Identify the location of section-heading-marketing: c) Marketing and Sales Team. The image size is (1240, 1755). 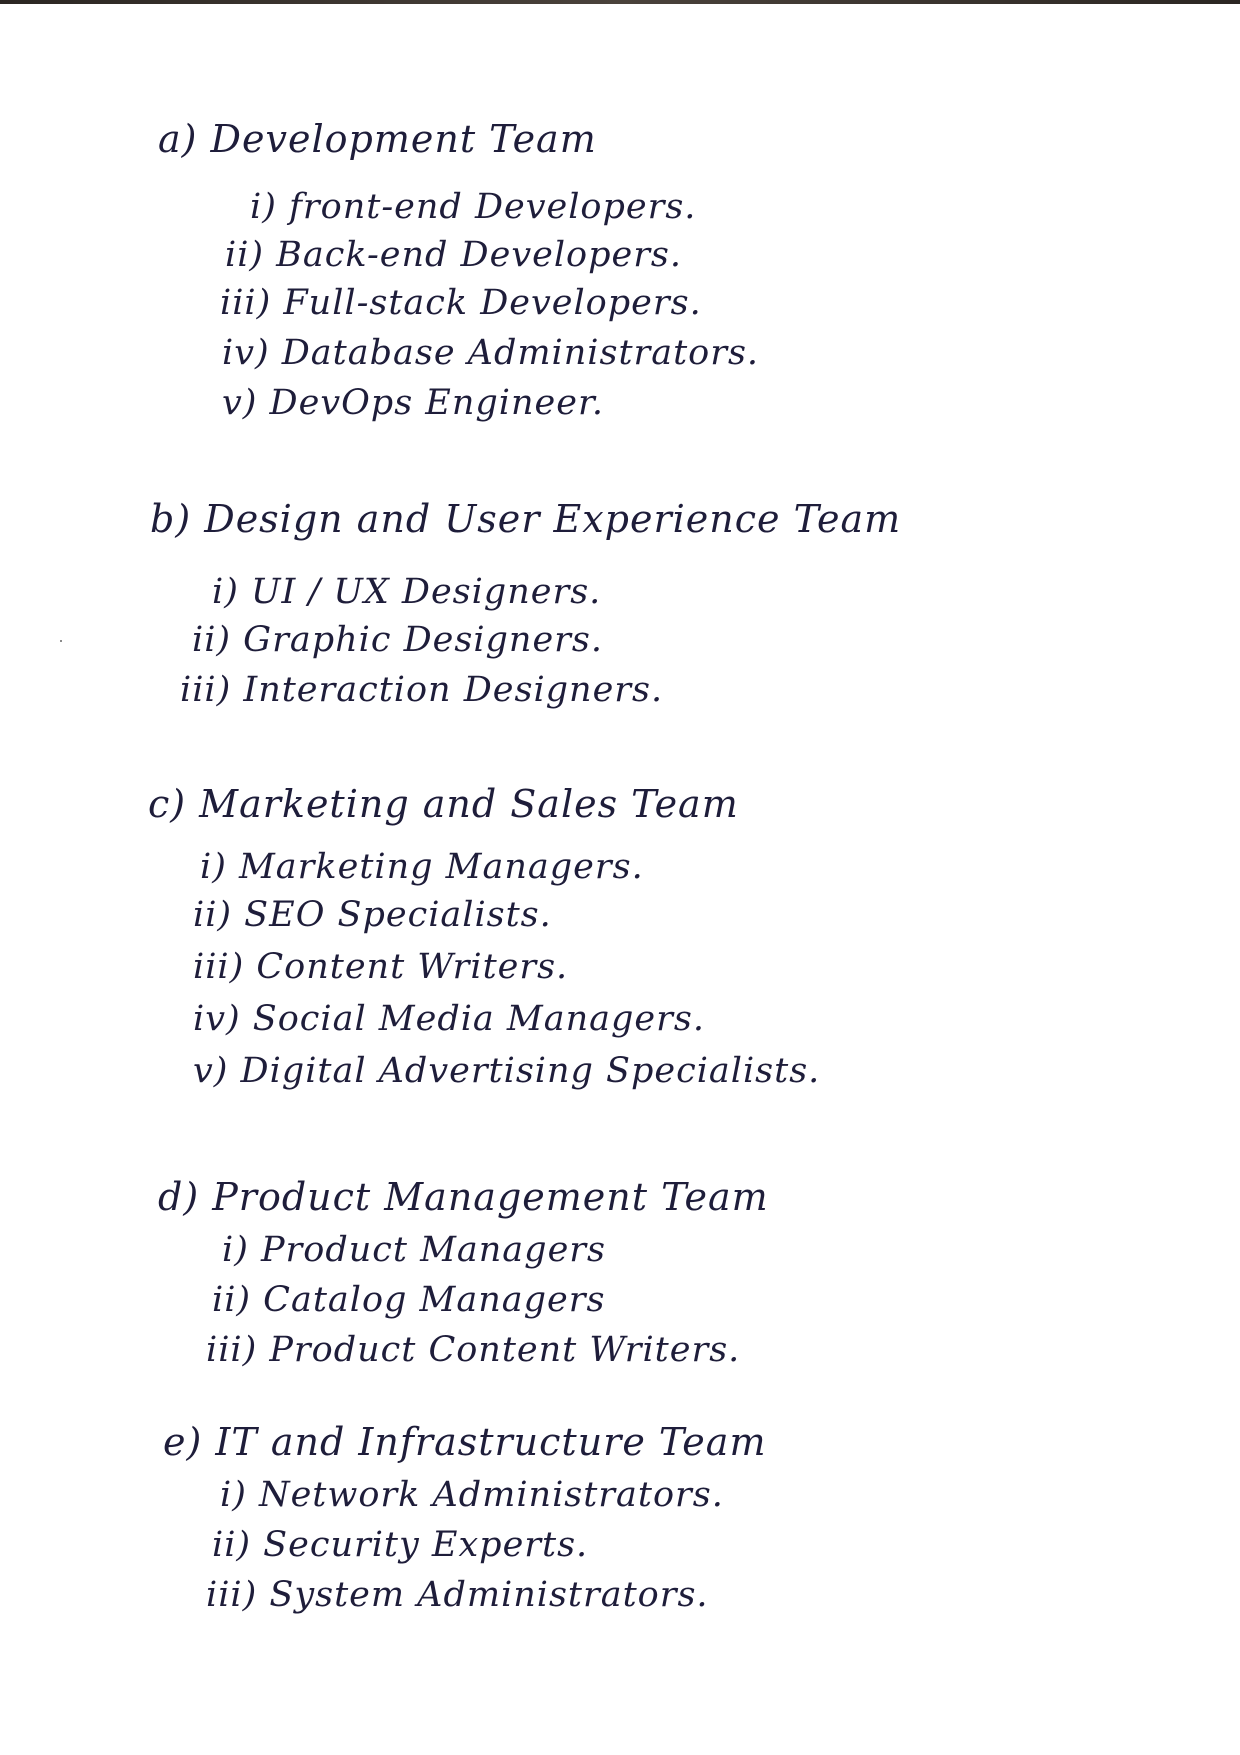
(443, 804).